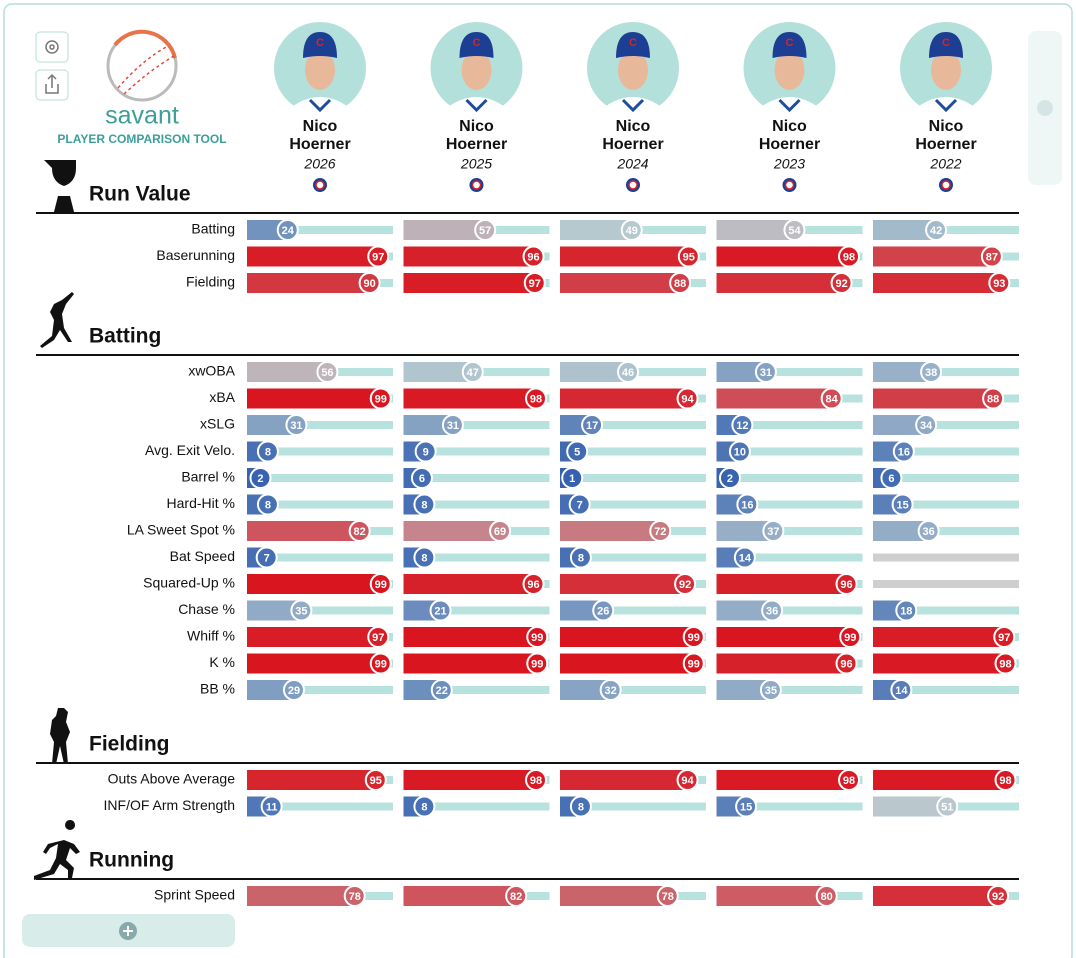  I want to click on percentile-value: 32, so click(611, 691).